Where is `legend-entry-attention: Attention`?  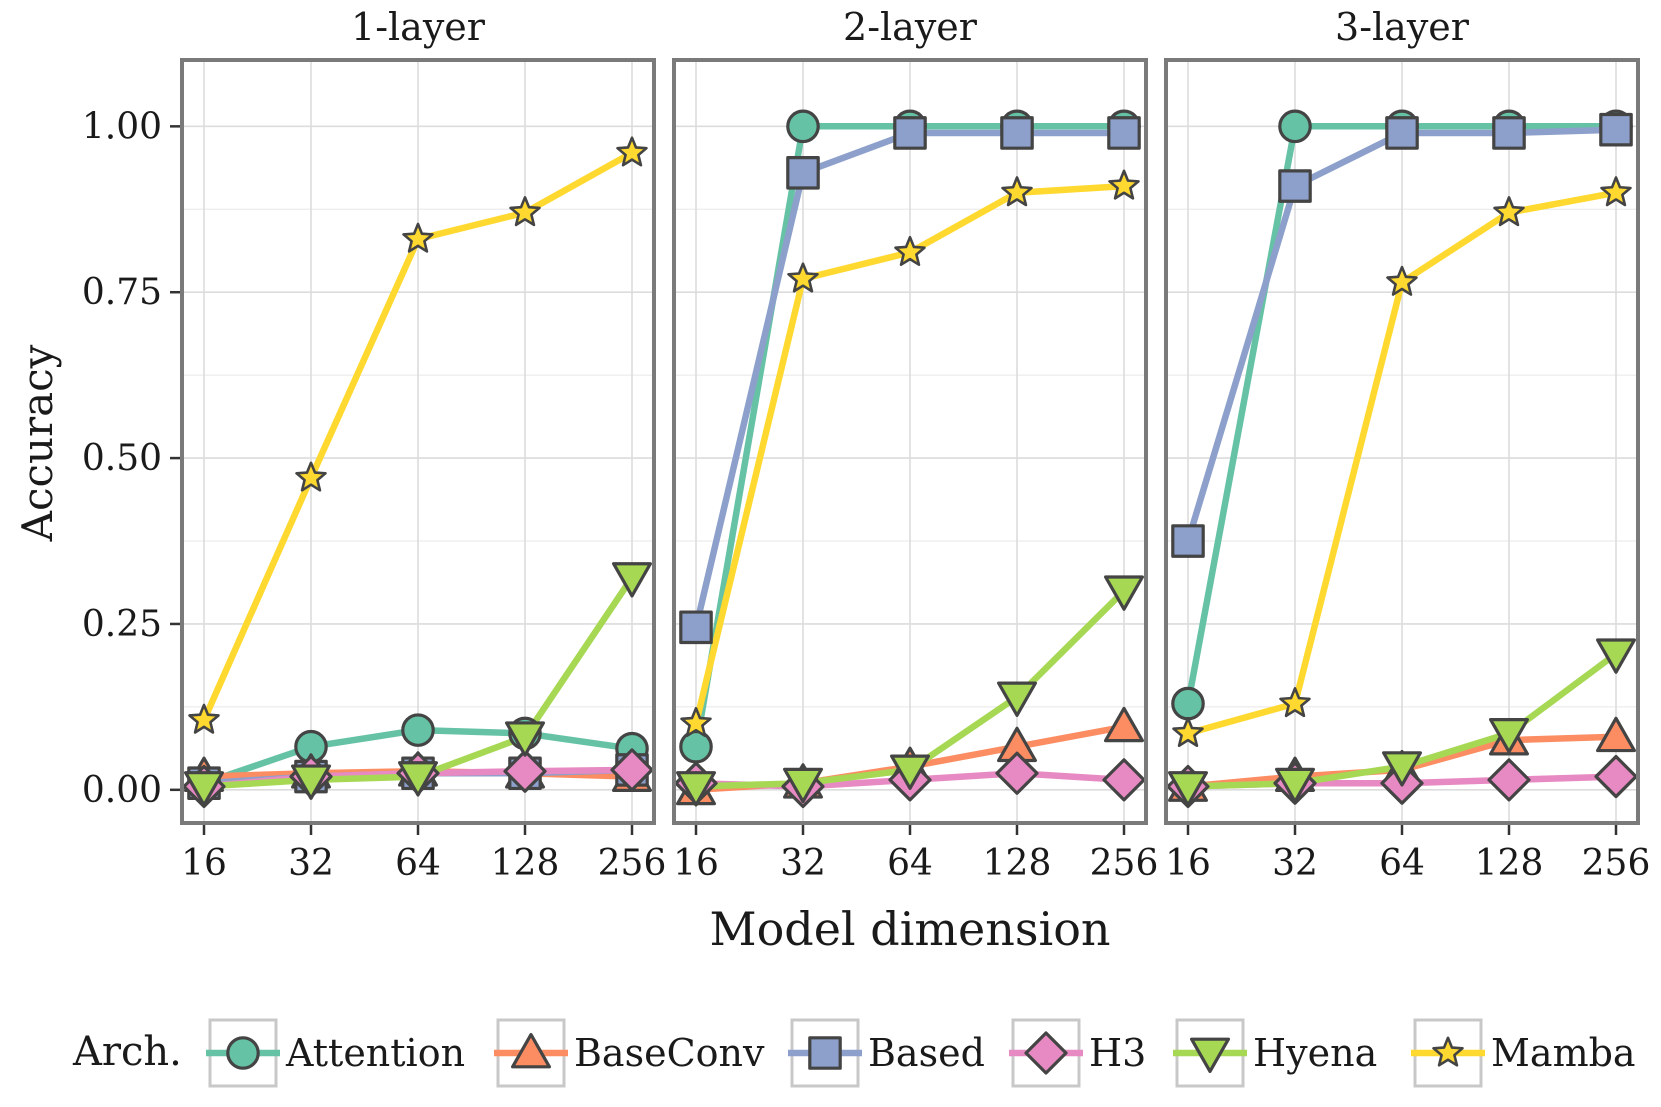 legend-entry-attention: Attention is located at coordinates (335, 1053).